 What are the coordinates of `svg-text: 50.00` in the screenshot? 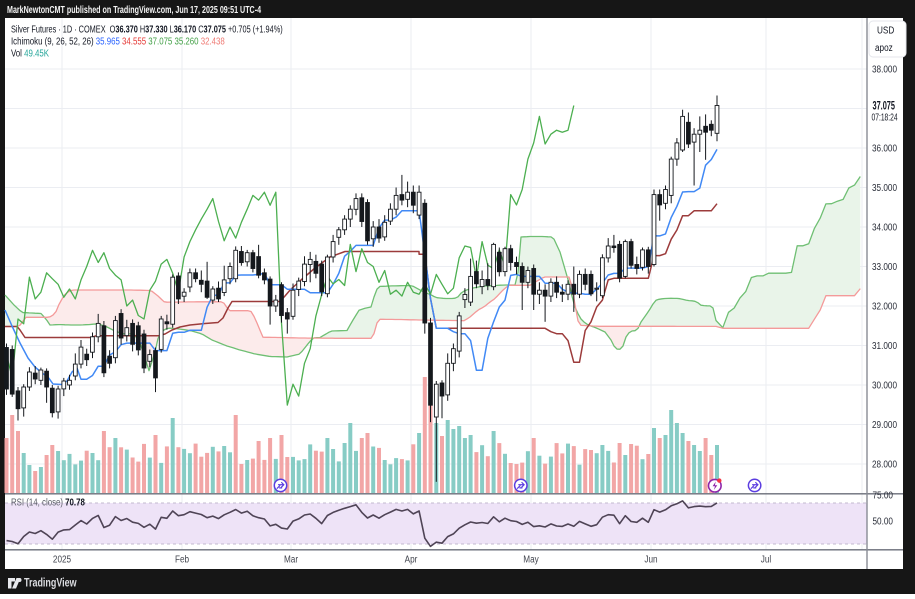 It's located at (883, 520).